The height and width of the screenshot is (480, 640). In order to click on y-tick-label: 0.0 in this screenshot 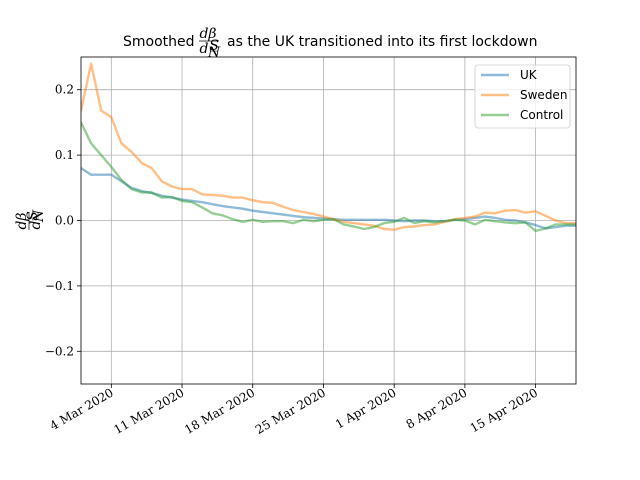, I will do `click(64, 221)`.